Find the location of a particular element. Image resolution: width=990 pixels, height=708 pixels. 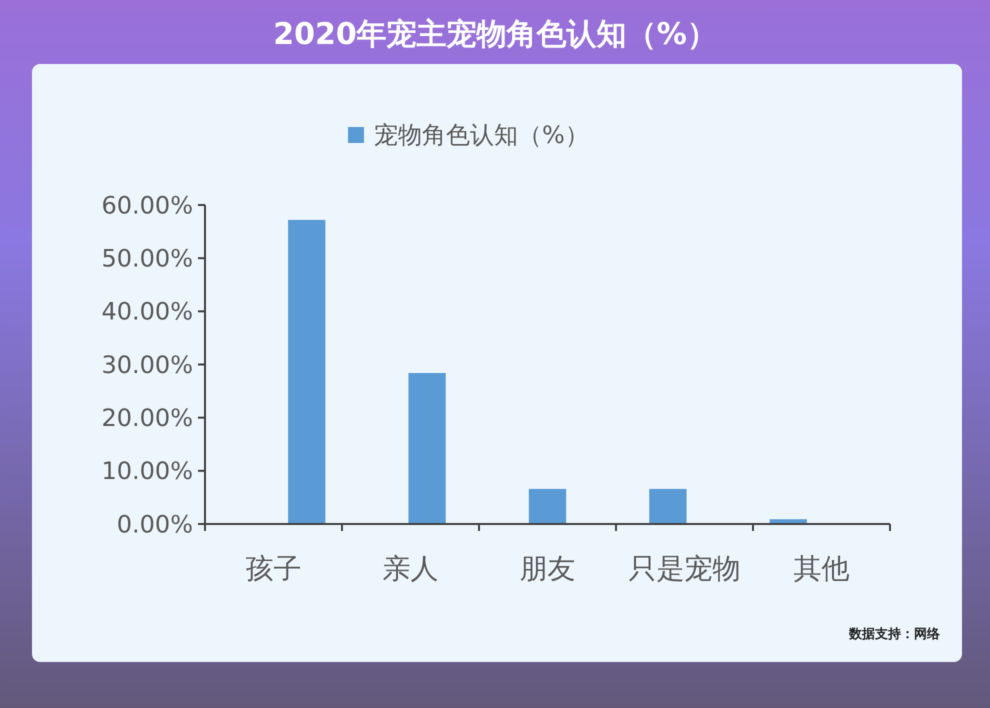

x-tick-label: 亲人 is located at coordinates (410, 568).